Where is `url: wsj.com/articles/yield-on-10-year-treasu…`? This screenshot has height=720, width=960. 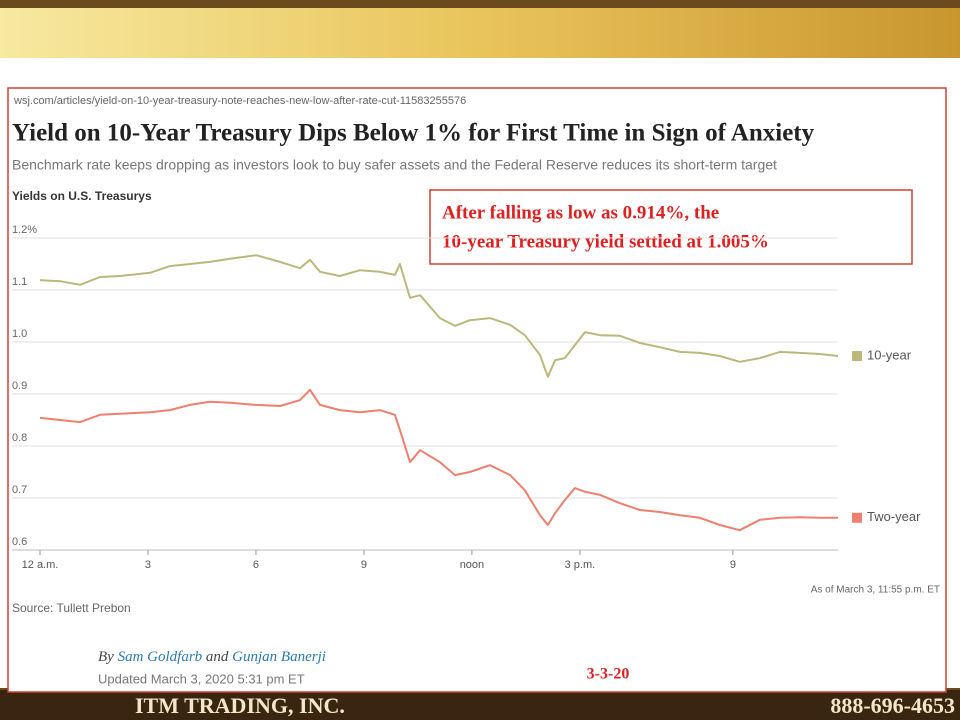 url: wsj.com/articles/yield-on-10-year-treasu… is located at coordinates (239, 101).